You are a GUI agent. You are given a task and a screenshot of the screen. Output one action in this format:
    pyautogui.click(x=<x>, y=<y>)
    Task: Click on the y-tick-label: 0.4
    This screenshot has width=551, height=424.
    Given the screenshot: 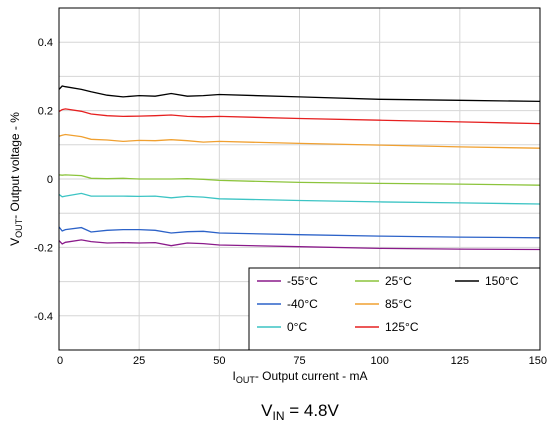 What is the action you would take?
    pyautogui.click(x=45, y=43)
    